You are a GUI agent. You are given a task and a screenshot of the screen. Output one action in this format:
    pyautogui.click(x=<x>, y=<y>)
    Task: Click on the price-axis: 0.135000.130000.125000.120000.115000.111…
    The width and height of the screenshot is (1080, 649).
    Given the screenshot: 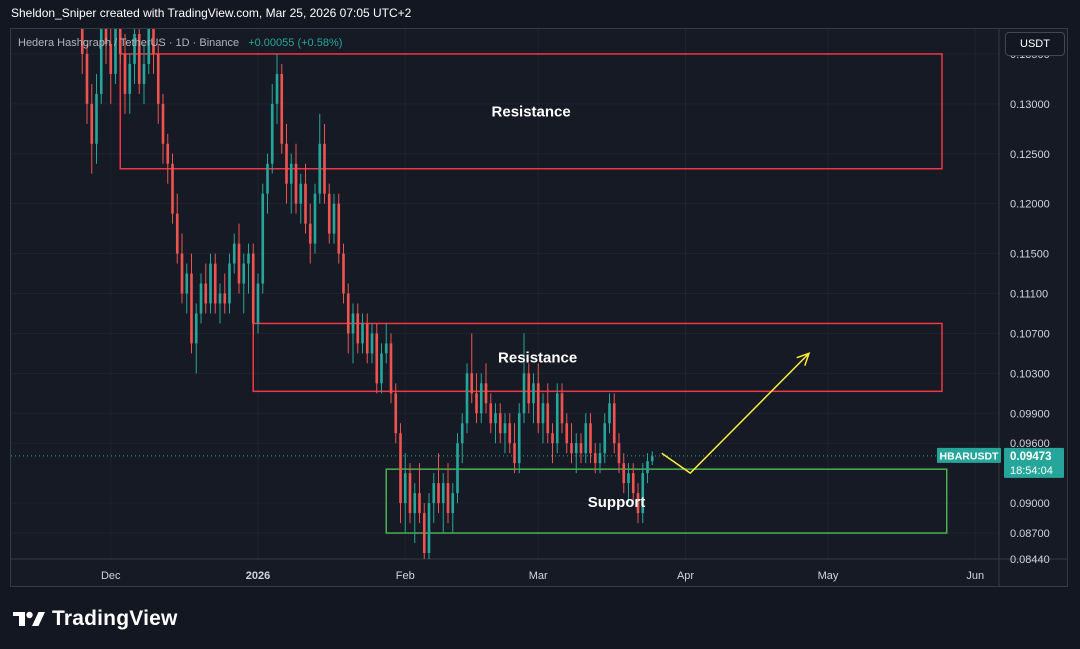 What is the action you would take?
    pyautogui.click(x=1030, y=307)
    